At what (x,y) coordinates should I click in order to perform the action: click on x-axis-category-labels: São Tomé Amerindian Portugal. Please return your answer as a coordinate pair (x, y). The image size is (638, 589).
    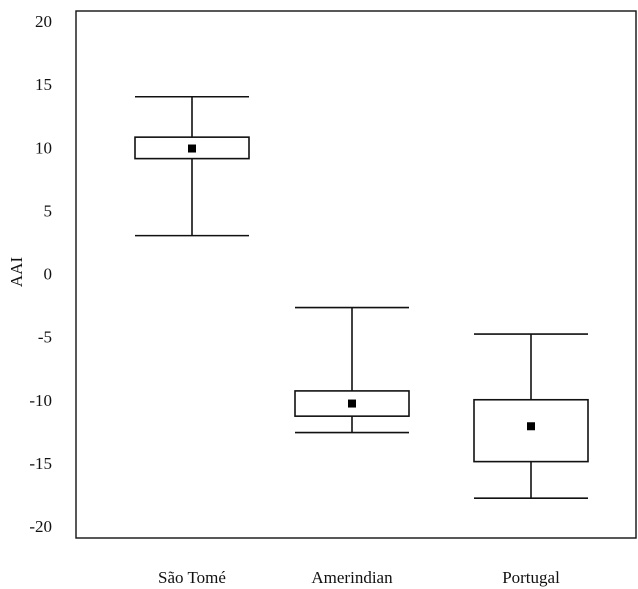
    Looking at the image, I should click on (359, 577).